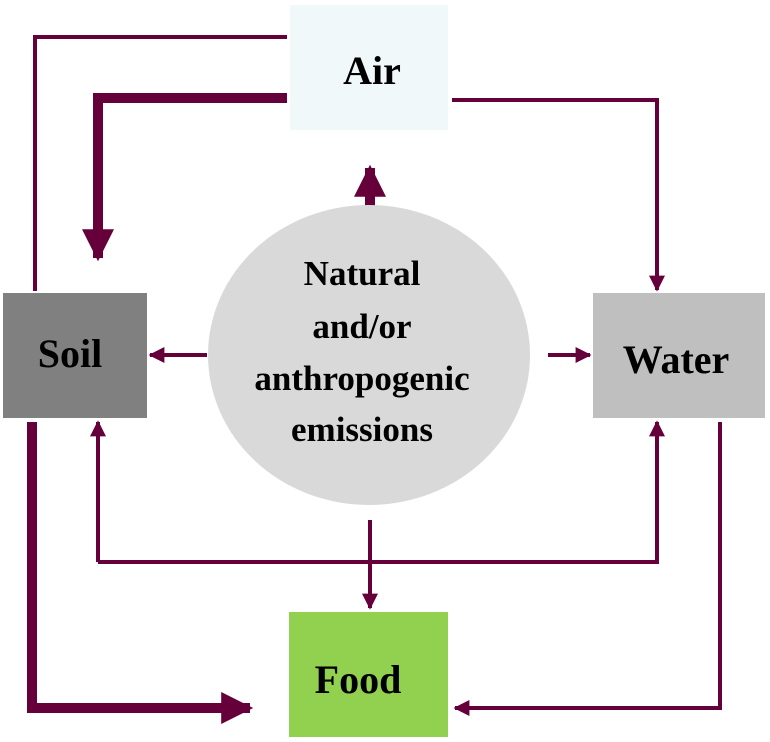 The height and width of the screenshot is (742, 770). Describe the element at coordinates (362, 429) in the screenshot. I see `center-line: emissions` at that location.